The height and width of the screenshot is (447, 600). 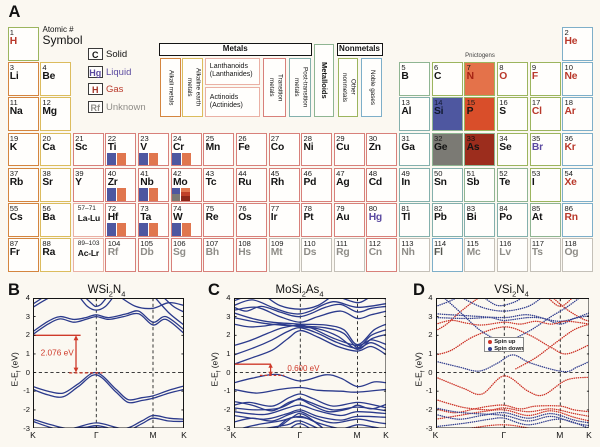 I want to click on svg-text: 0.600 eV, so click(x=303, y=368).